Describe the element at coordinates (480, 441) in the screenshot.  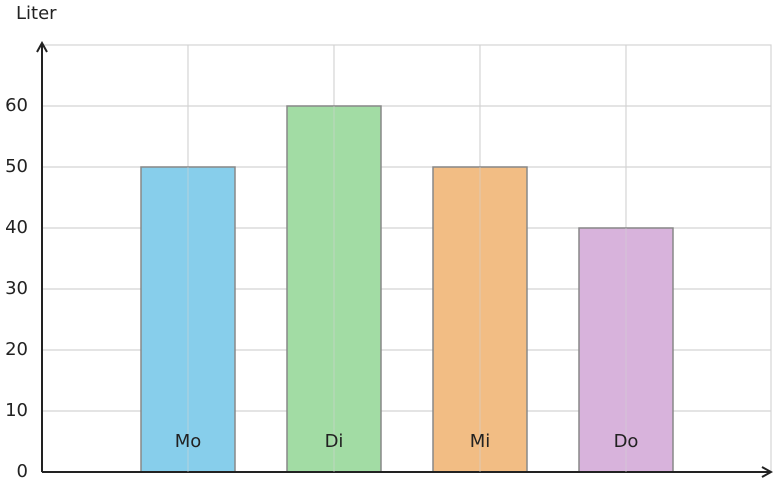
I see `category-label: Mi` at that location.